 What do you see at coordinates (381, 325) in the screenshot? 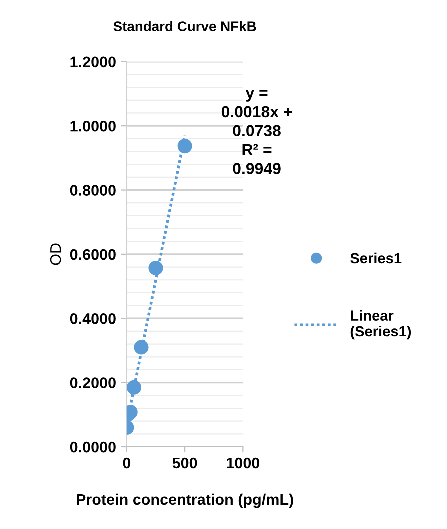
I see `legend-label: Linear (Series1)` at bounding box center [381, 325].